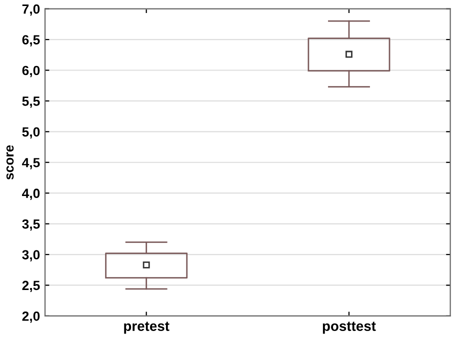 The image size is (474, 353). What do you see at coordinates (10, 162) in the screenshot?
I see `y-axis-title: score` at bounding box center [10, 162].